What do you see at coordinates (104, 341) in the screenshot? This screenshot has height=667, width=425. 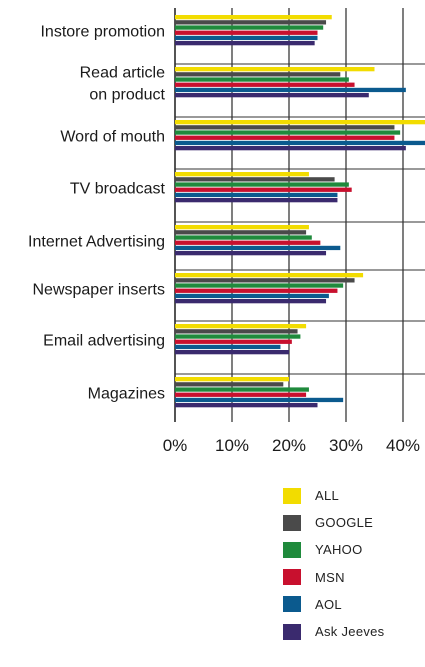 I see `category-label: Email advertising` at bounding box center [104, 341].